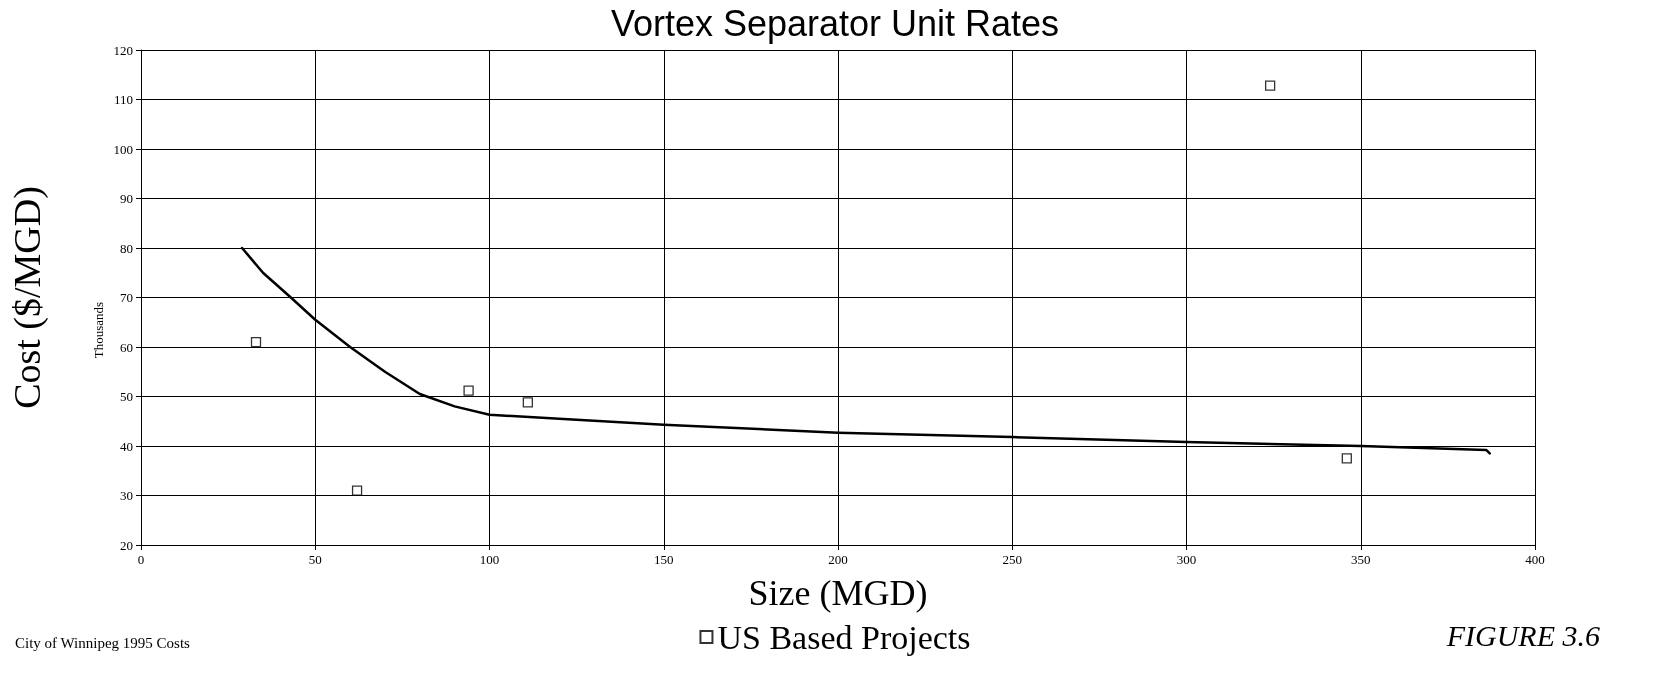 The width and height of the screenshot is (1670, 675). What do you see at coordinates (98, 330) in the screenshot?
I see `text: Thousands` at bounding box center [98, 330].